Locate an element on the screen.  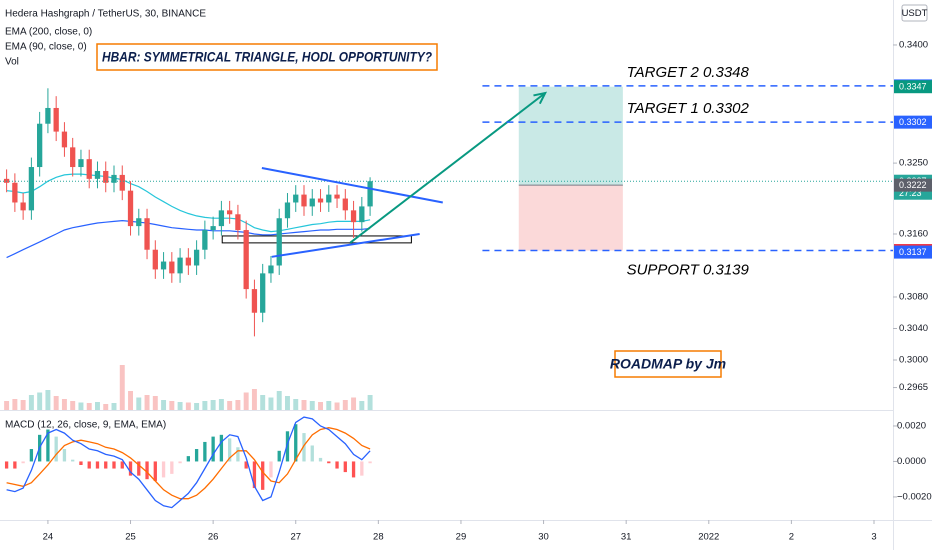
headline-box is located at coordinates (267, 57).